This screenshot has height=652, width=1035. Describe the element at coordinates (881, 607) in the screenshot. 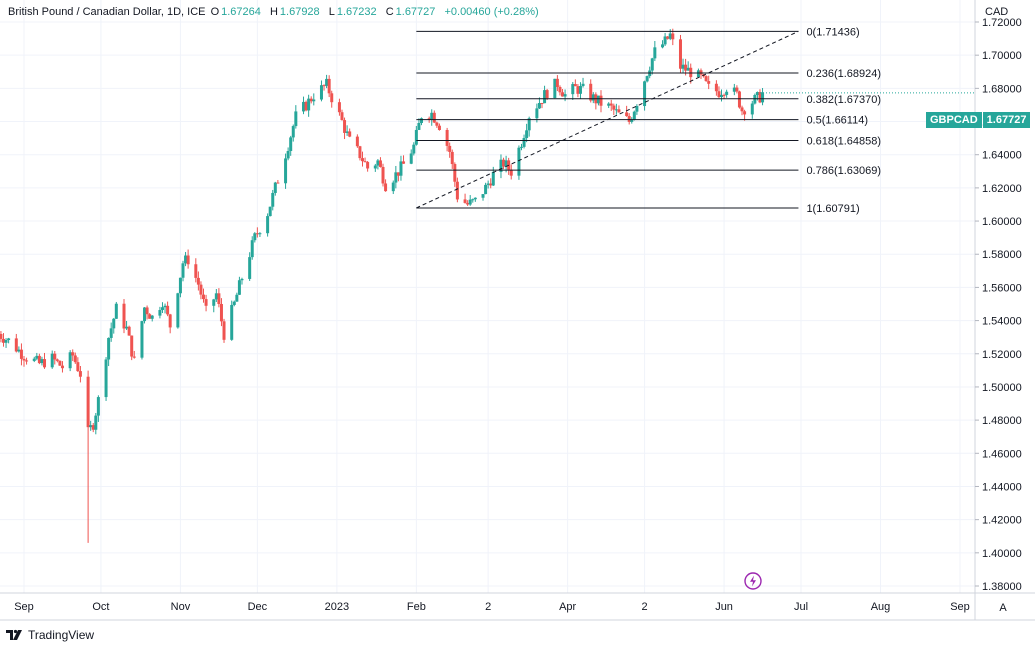

I see `x-tick-label: Aug` at that location.